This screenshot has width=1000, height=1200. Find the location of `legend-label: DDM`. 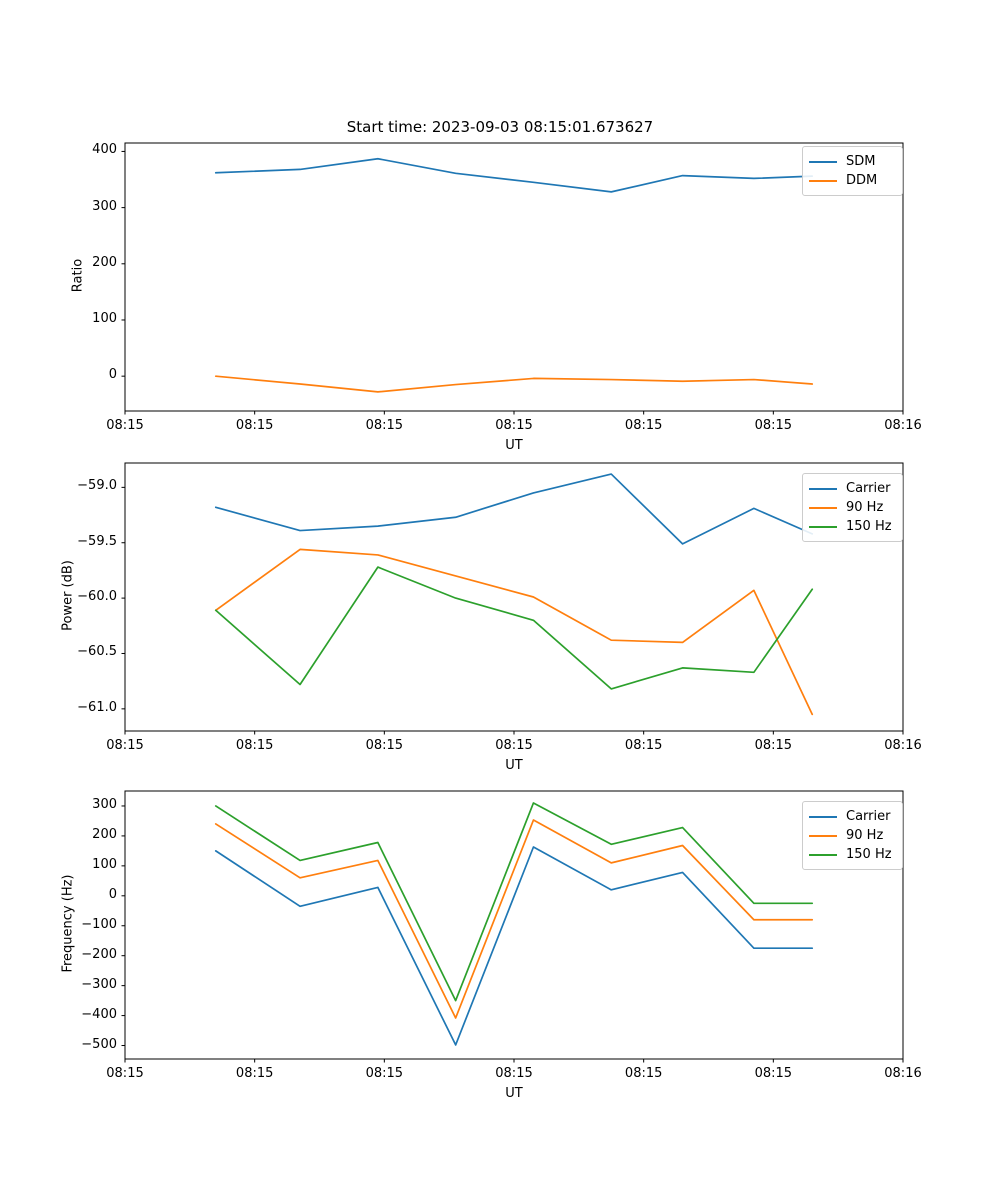

legend-label: DDM is located at coordinates (862, 180).